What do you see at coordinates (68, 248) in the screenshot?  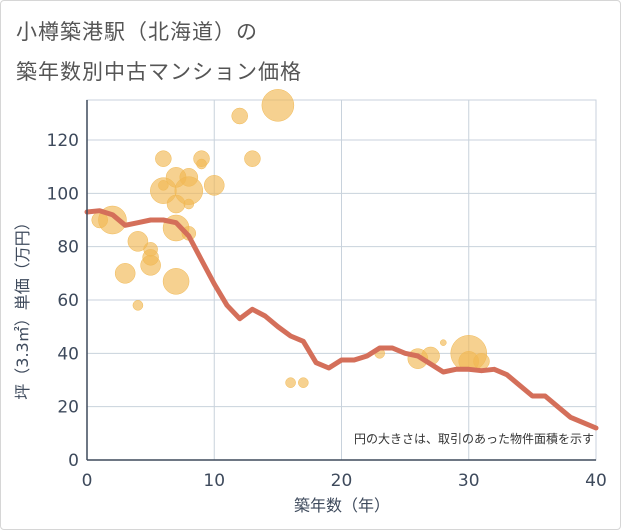 I see `y-tick-label: 80` at bounding box center [68, 248].